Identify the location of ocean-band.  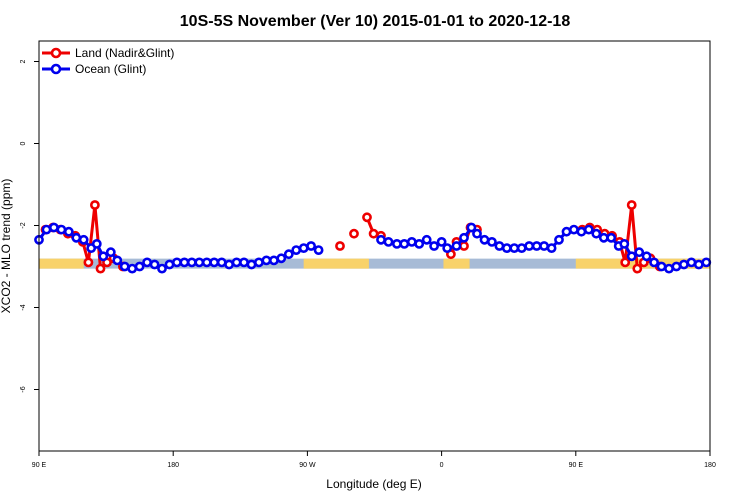
(374, 263).